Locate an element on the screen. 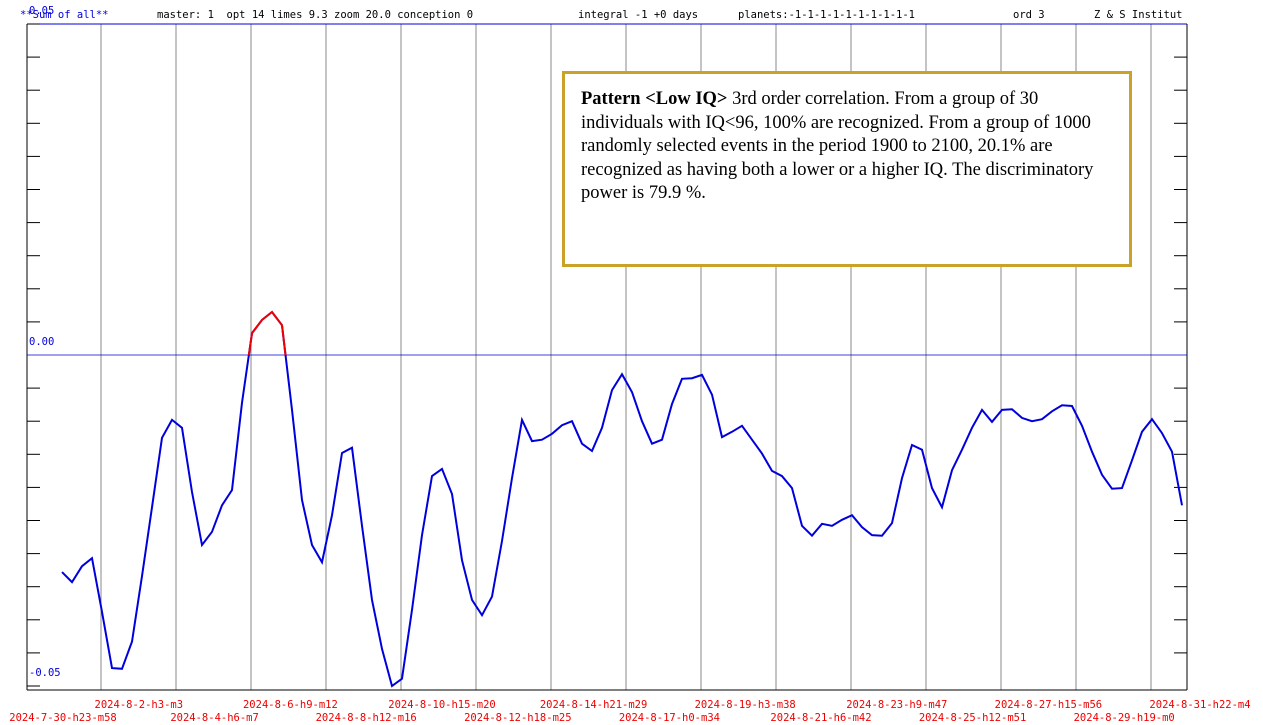 The width and height of the screenshot is (1263, 725). y-tick-label: 0.05 is located at coordinates (41, 11).